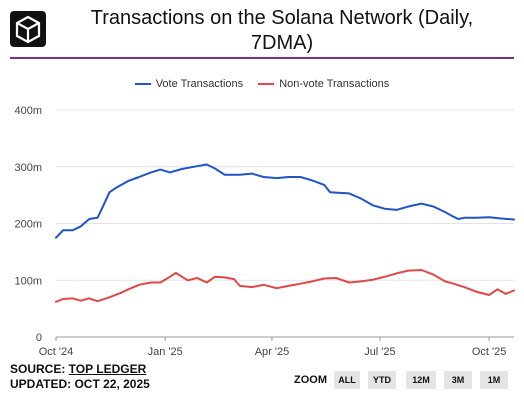 The image size is (524, 403). What do you see at coordinates (56, 352) in the screenshot?
I see `x-tick-label: Oct '24` at bounding box center [56, 352].